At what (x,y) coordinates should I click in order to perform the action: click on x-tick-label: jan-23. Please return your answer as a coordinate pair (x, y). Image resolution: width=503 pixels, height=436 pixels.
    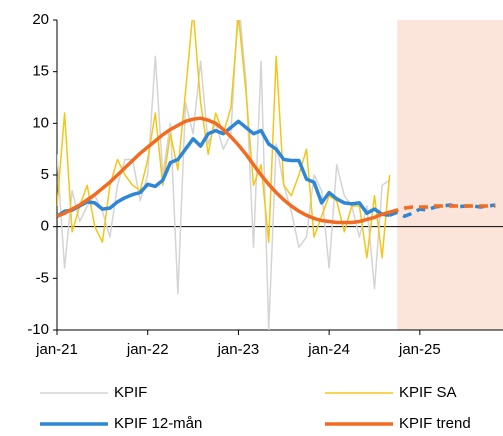
    Looking at the image, I should click on (238, 349).